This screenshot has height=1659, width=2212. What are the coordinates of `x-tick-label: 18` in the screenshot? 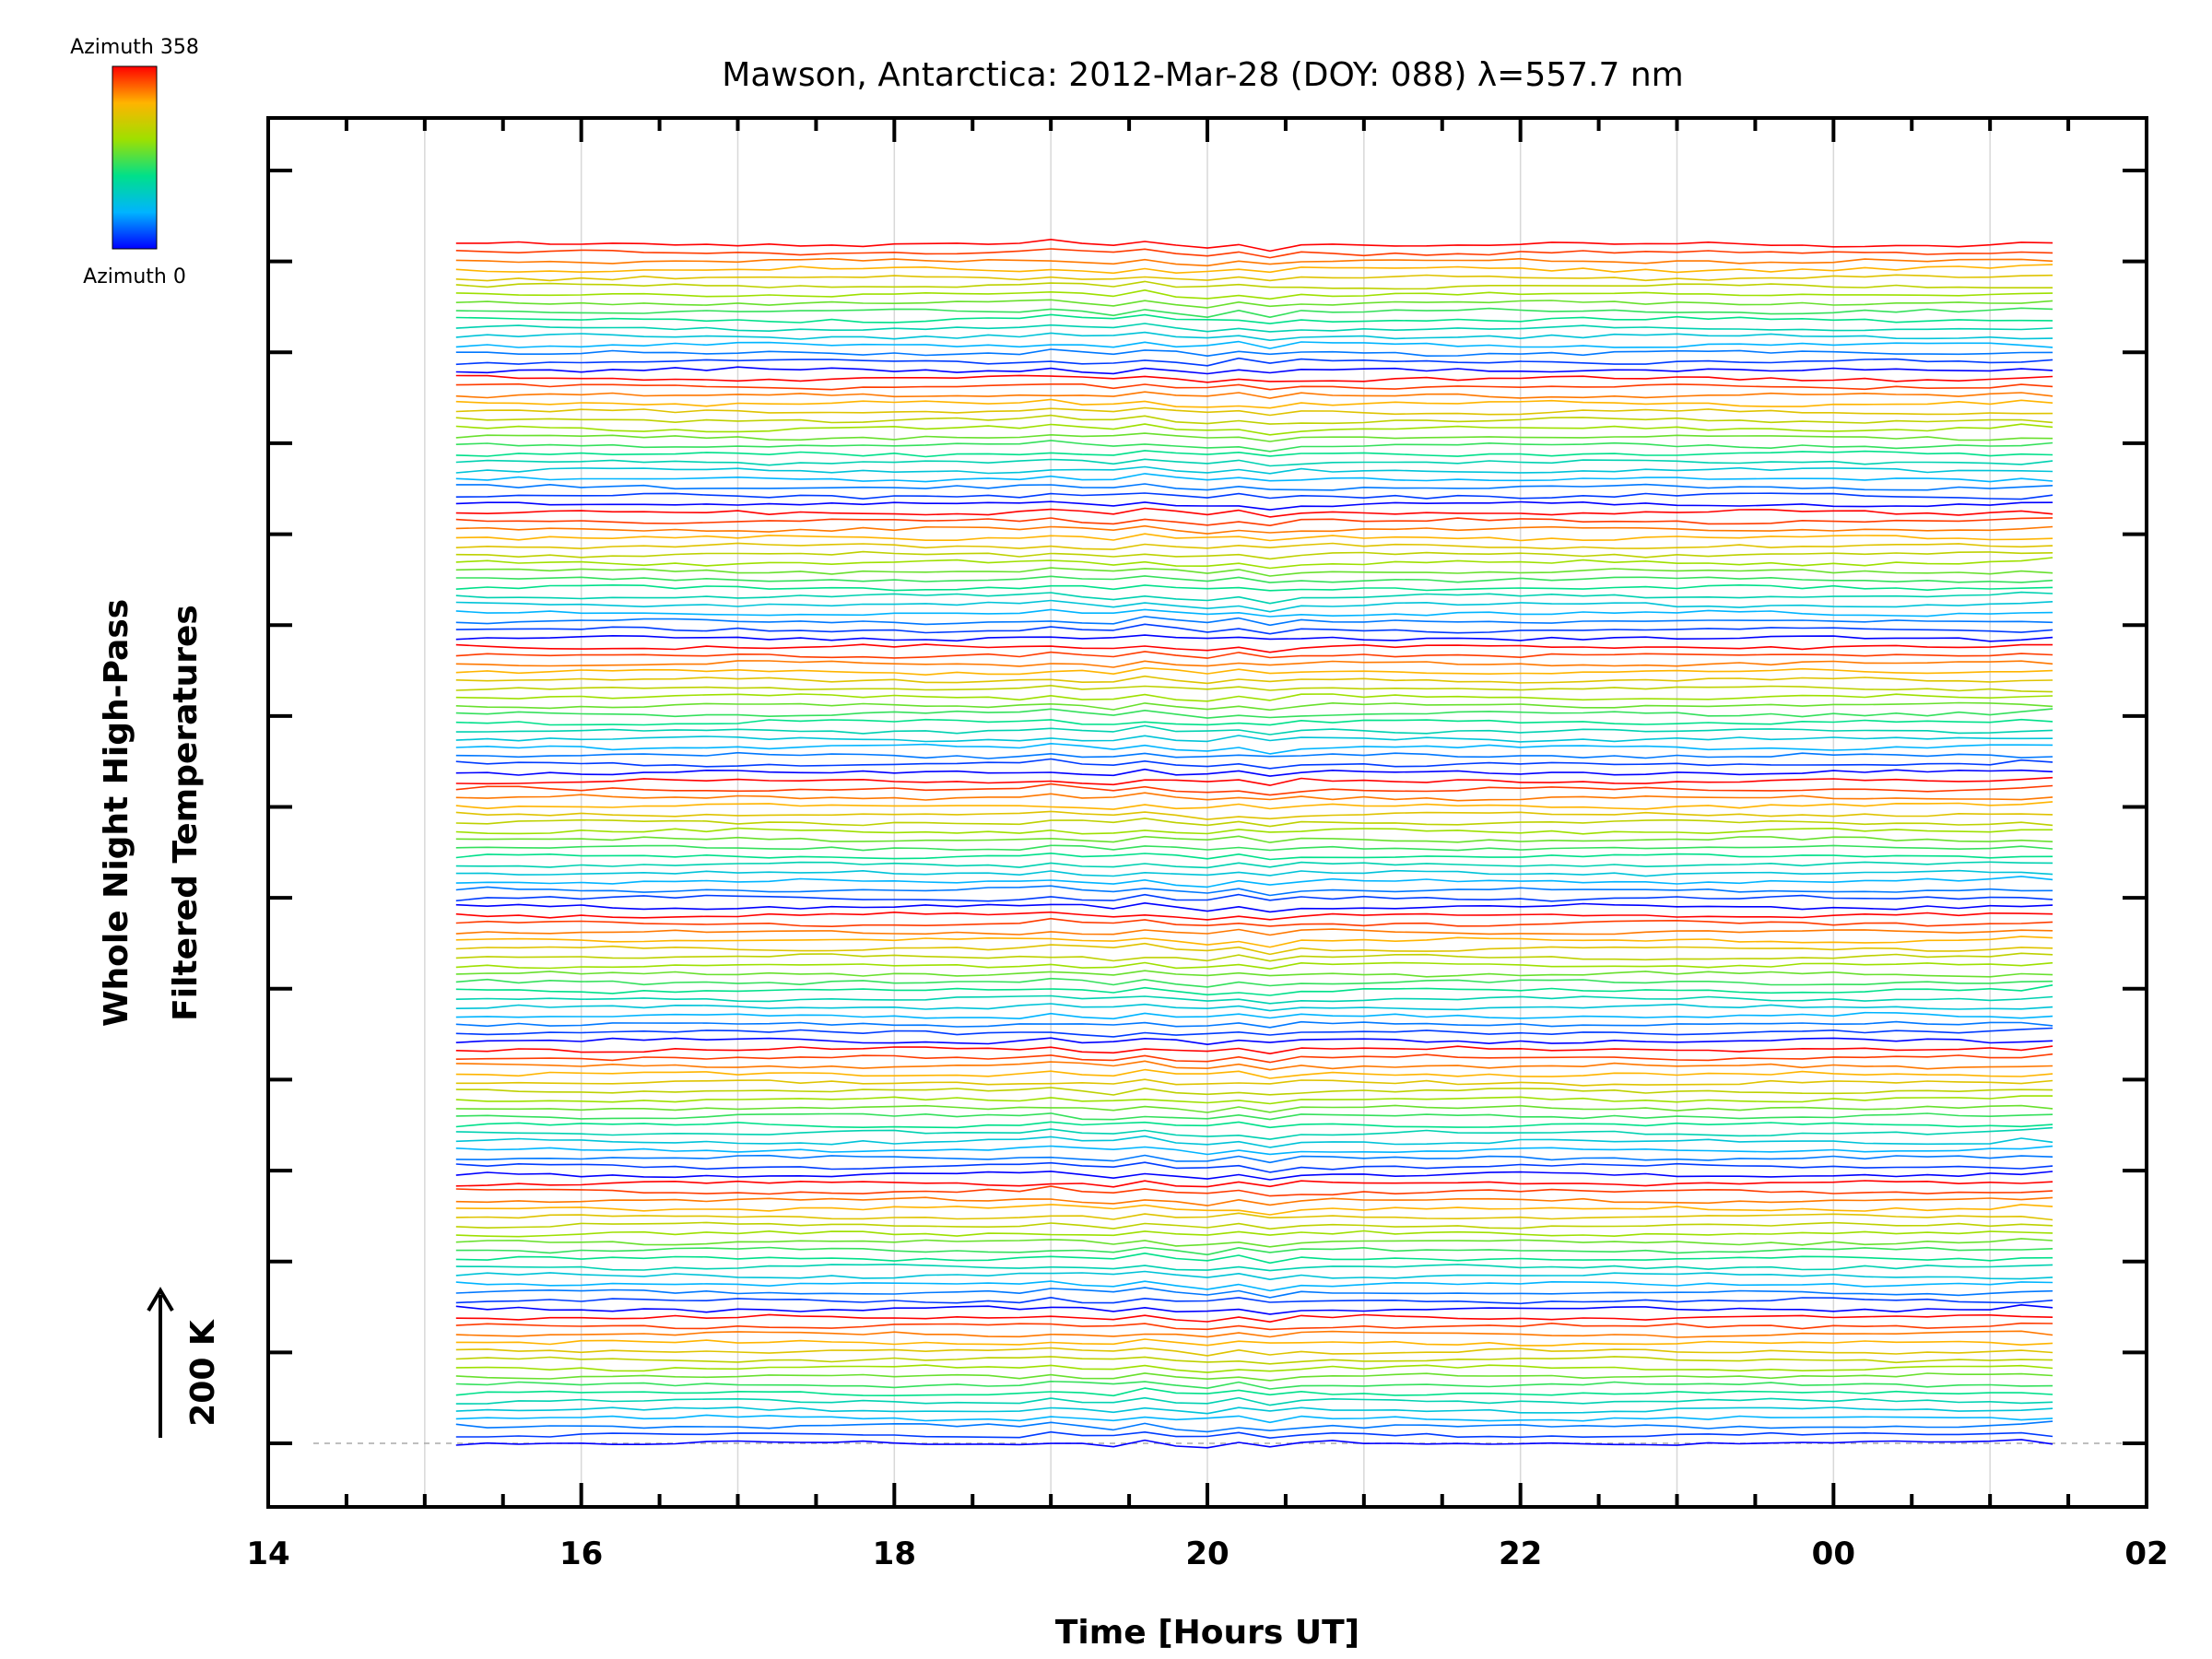 It's located at (894, 1553).